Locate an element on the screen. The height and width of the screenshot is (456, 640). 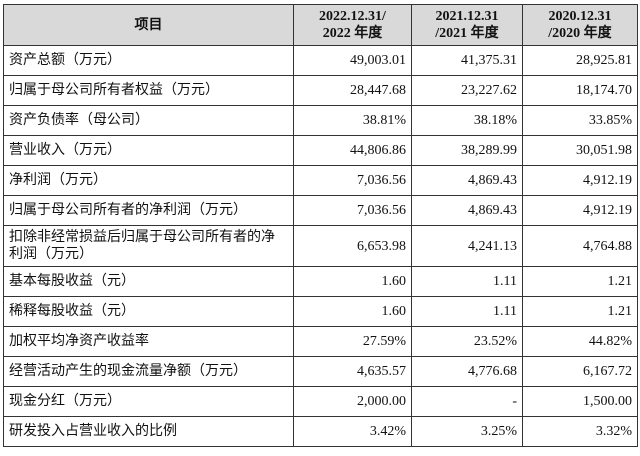
cell-2020: 4,764.88 is located at coordinates (580, 246).